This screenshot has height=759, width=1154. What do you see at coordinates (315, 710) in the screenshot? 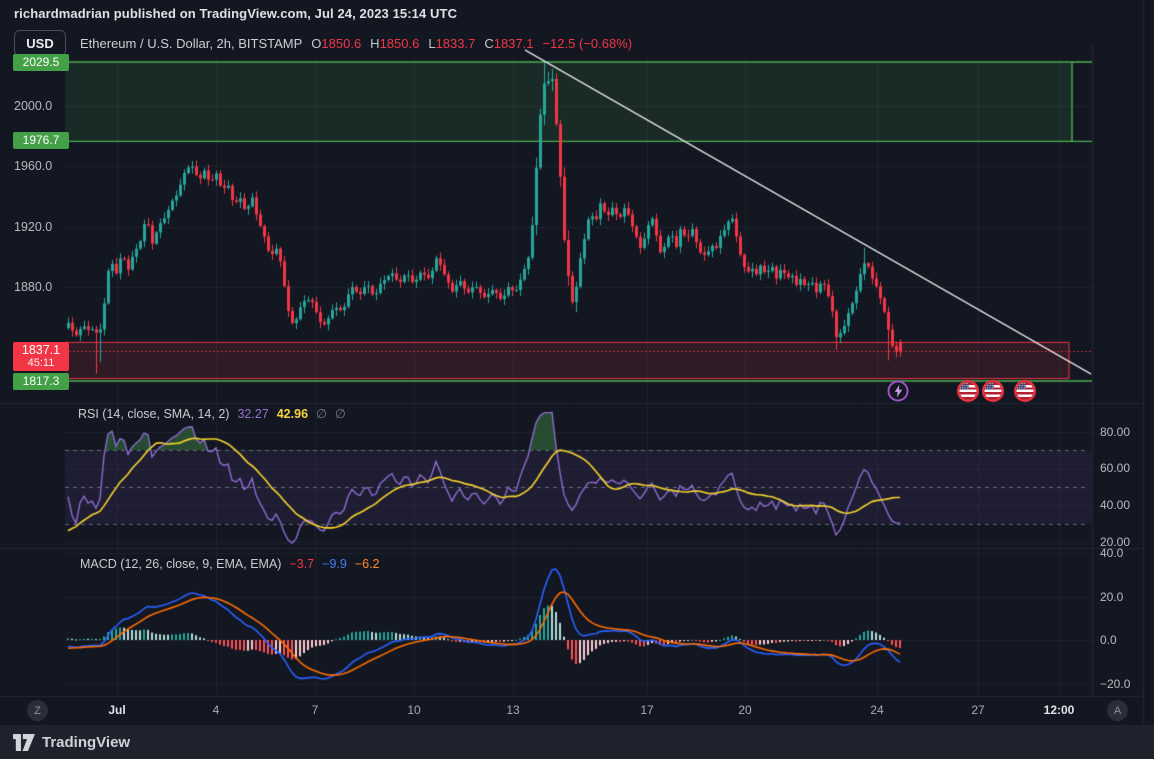
I see `time-label-7: 7` at bounding box center [315, 710].